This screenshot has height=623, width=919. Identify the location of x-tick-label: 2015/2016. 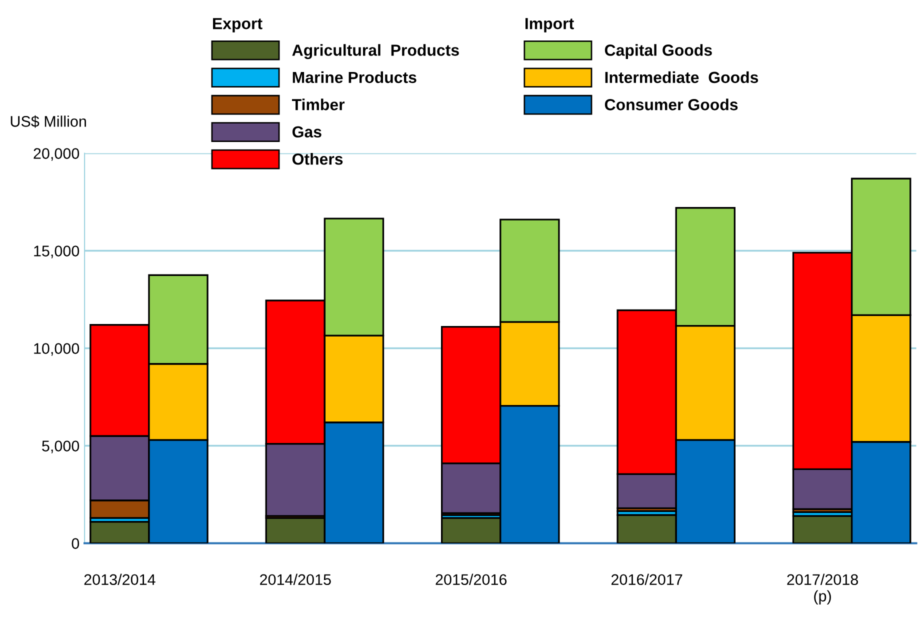
(471, 580).